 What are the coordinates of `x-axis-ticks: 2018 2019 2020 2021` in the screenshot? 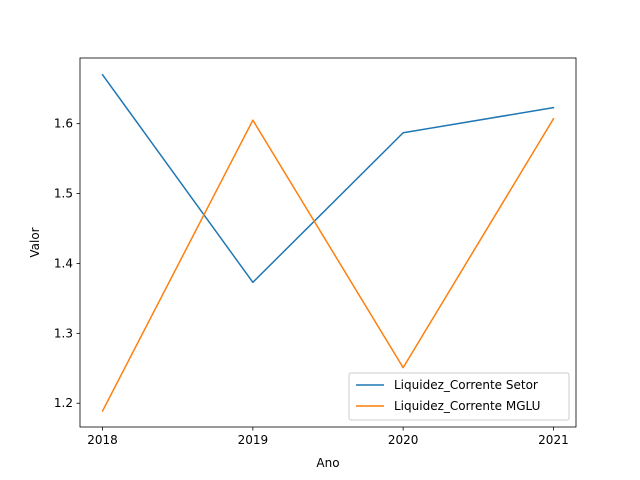 It's located at (328, 437).